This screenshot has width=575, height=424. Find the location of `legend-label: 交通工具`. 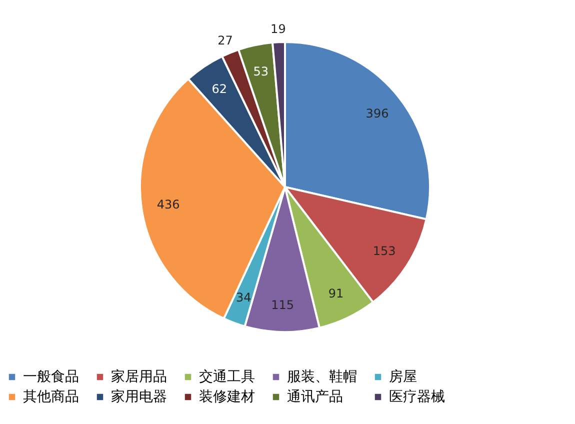

legend-label: 交通工具 is located at coordinates (227, 377).